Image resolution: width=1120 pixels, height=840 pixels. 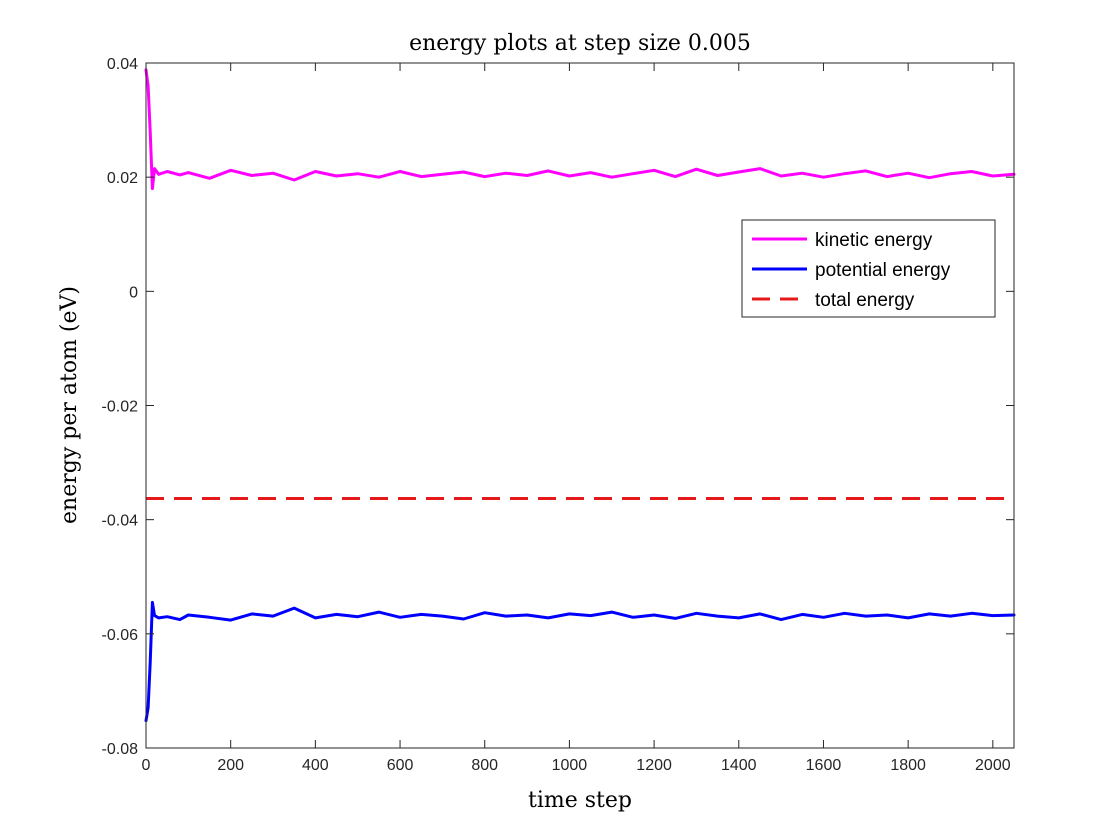 I want to click on y-tick-label: 0.04, so click(x=122, y=64).